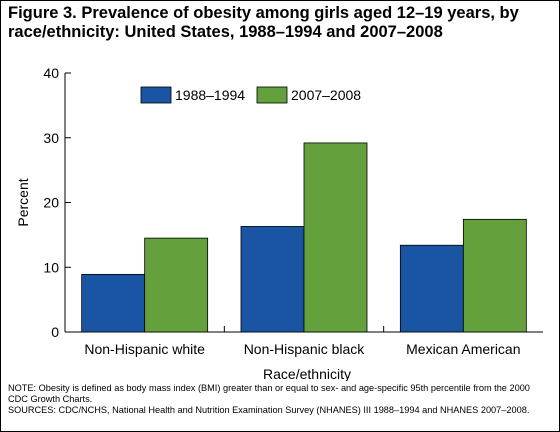  I want to click on legend-label-2: 2007–2008, so click(326, 95).